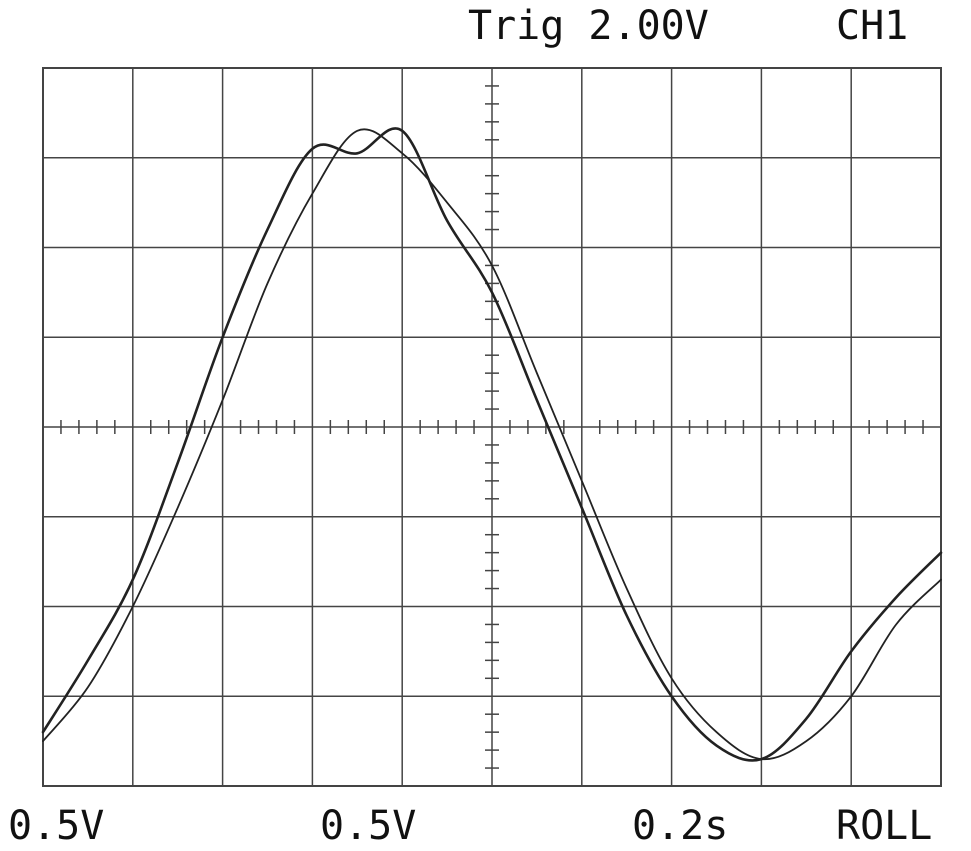 Image resolution: width=971 pixels, height=851 pixels. Describe the element at coordinates (368, 826) in the screenshot. I see `ch2-scale-label: 0.5V` at that location.